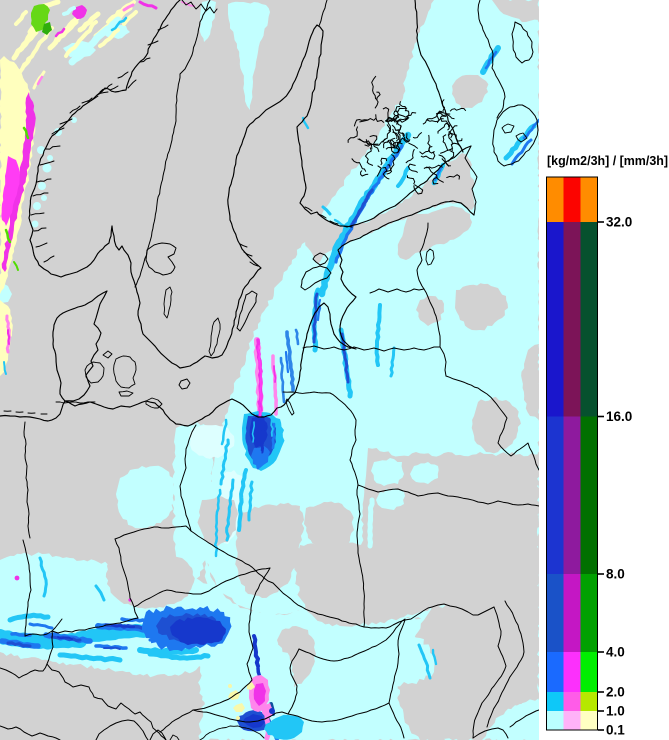 The image size is (669, 740). What do you see at coordinates (615, 730) in the screenshot?
I see `svg-text: 0.1` at bounding box center [615, 730].